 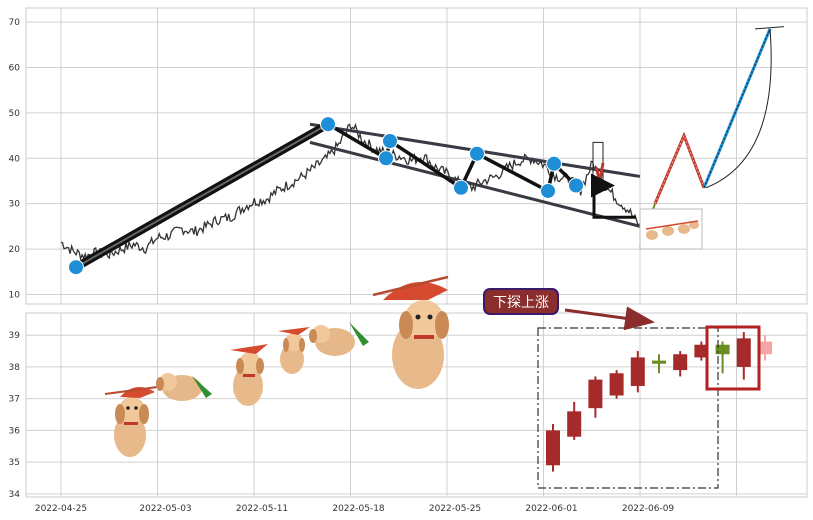 I want to click on y-tick-label: 38, so click(x=15, y=368).